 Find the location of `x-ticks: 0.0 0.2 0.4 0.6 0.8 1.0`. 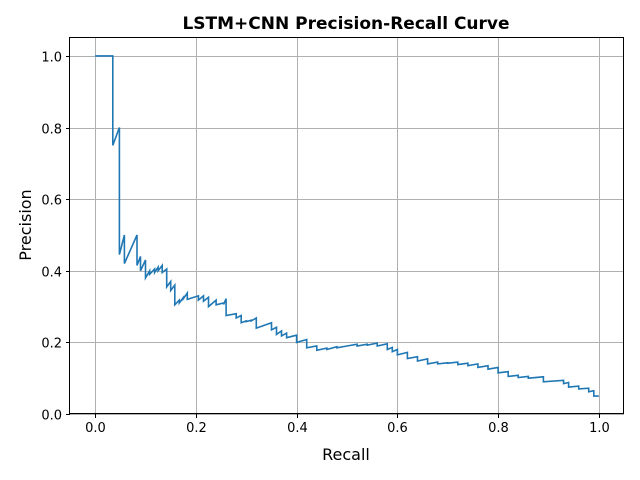

x-ticks: 0.0 0.2 0.4 0.6 0.8 1.0 is located at coordinates (347, 425).